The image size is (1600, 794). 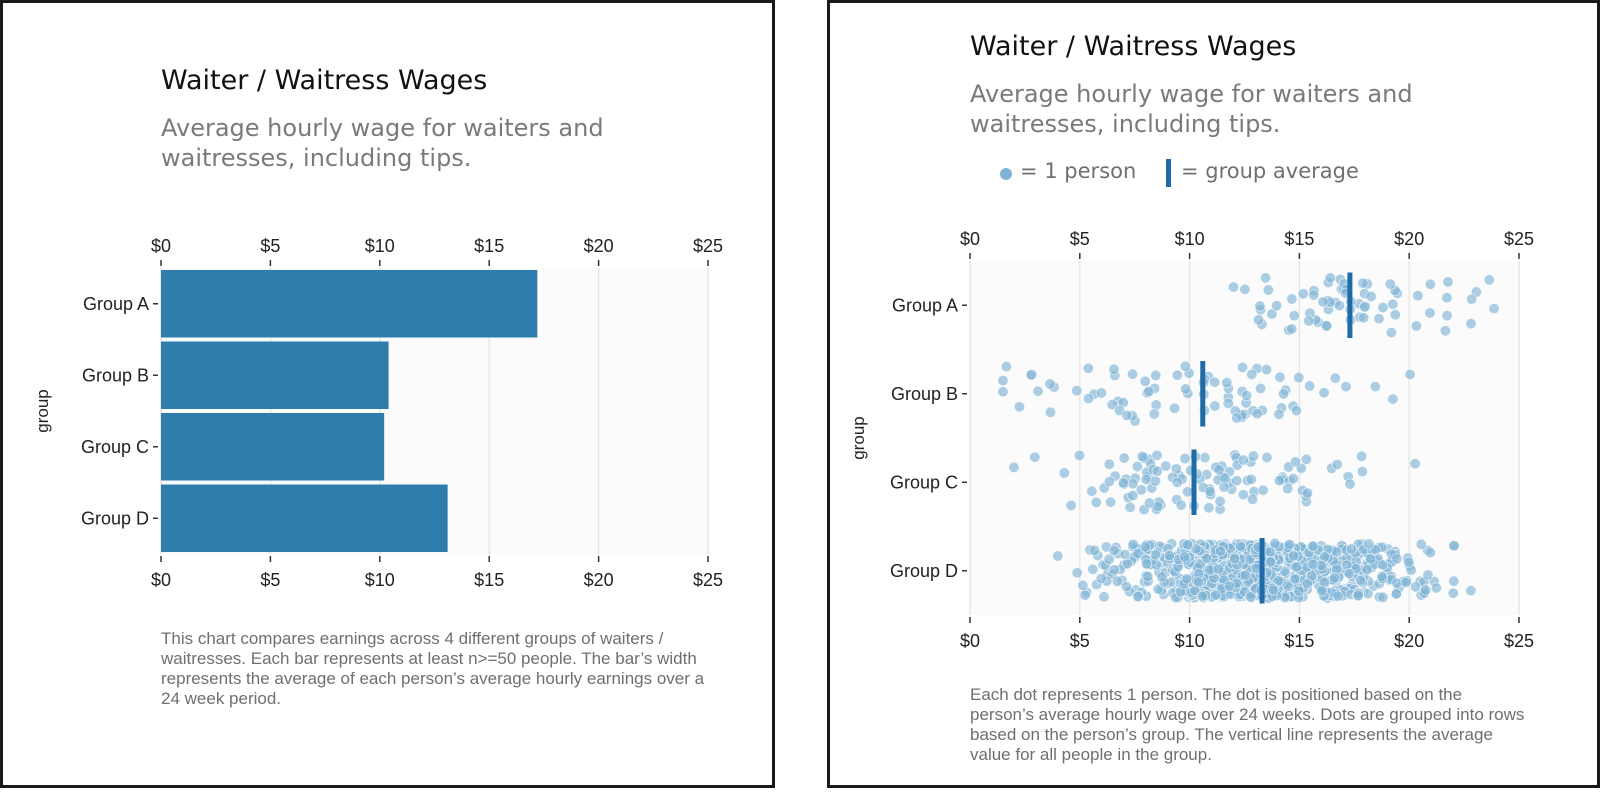 I want to click on x-tick-label-bottom: $20, so click(x=599, y=580).